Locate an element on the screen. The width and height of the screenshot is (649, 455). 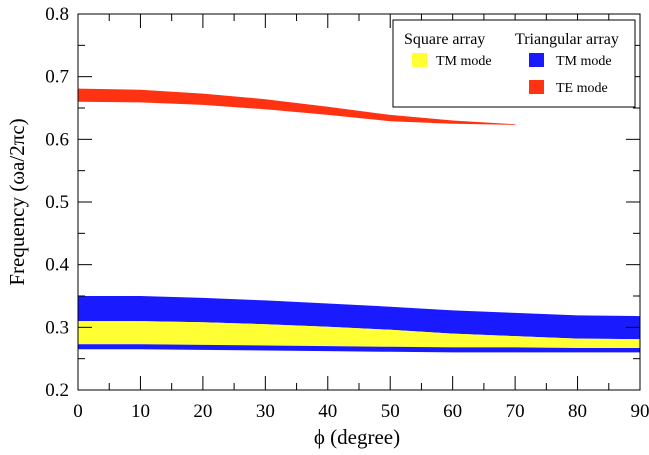
x-tick-label: 80 is located at coordinates (577, 411).